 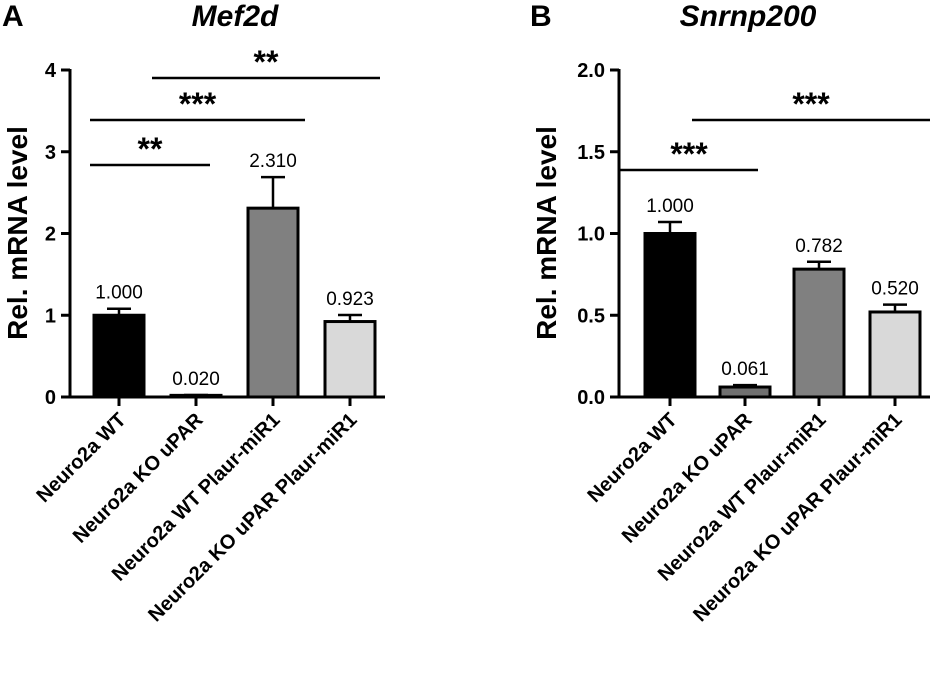 What do you see at coordinates (150, 149) in the screenshot?
I see `significance-label-a-0: **` at bounding box center [150, 149].